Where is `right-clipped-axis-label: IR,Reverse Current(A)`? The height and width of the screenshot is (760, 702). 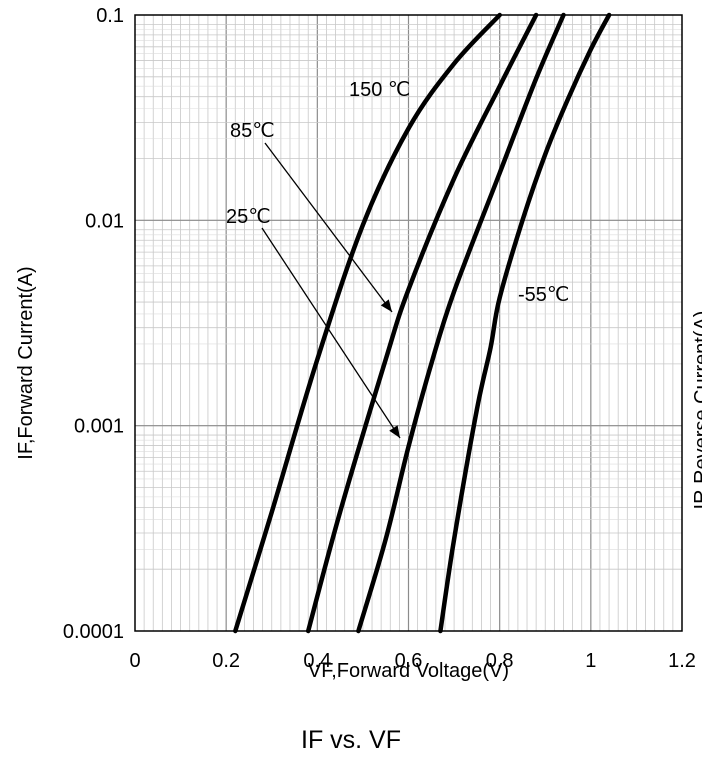
right-clipped-axis-label: IR,Reverse Current(A) is located at coordinates (694, 410).